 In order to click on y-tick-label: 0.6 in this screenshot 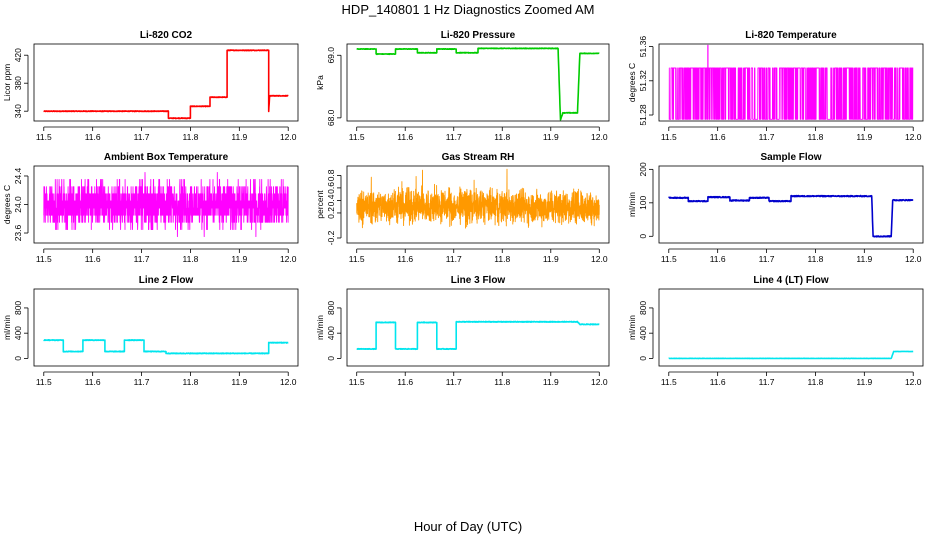, I will do `click(331, 188)`.